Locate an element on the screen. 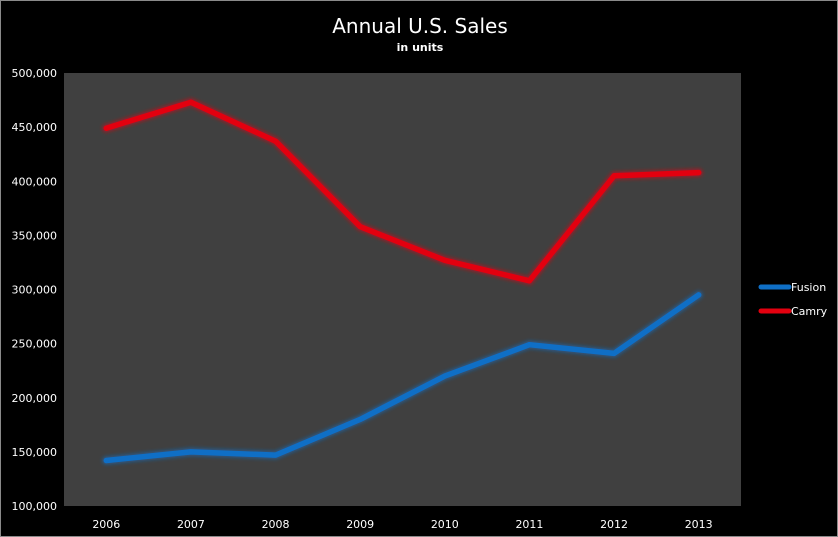 The width and height of the screenshot is (838, 537). x-tick-label: 2013 is located at coordinates (699, 524).